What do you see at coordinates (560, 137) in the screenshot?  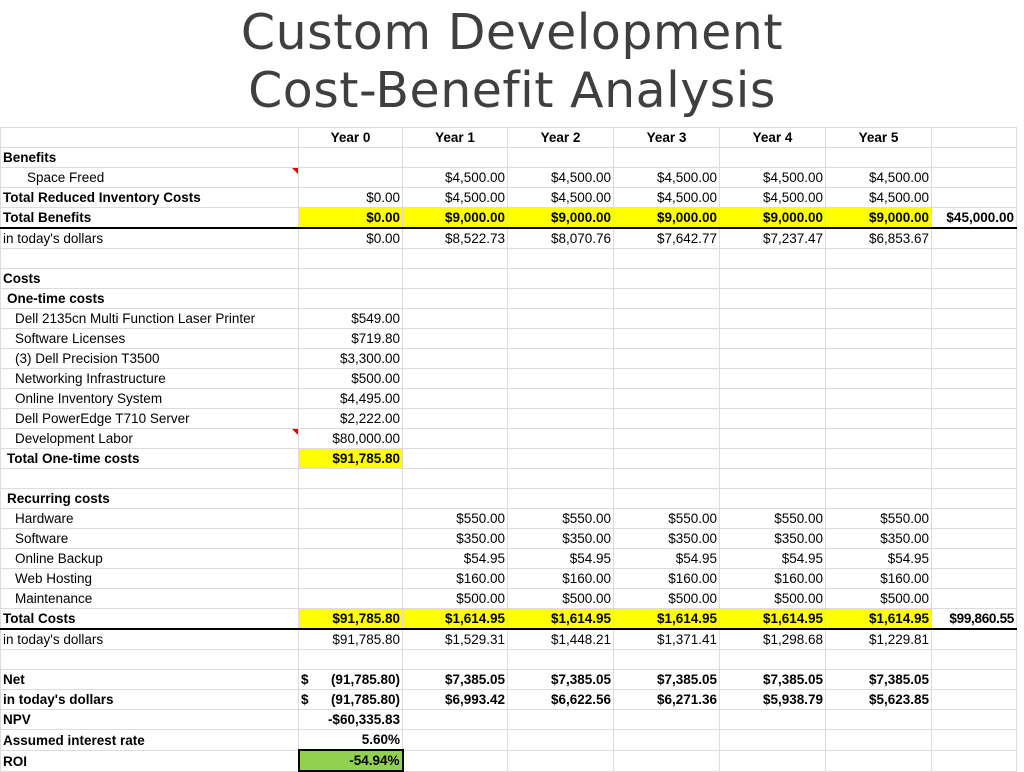 I see `header-year-2: Year 2` at bounding box center [560, 137].